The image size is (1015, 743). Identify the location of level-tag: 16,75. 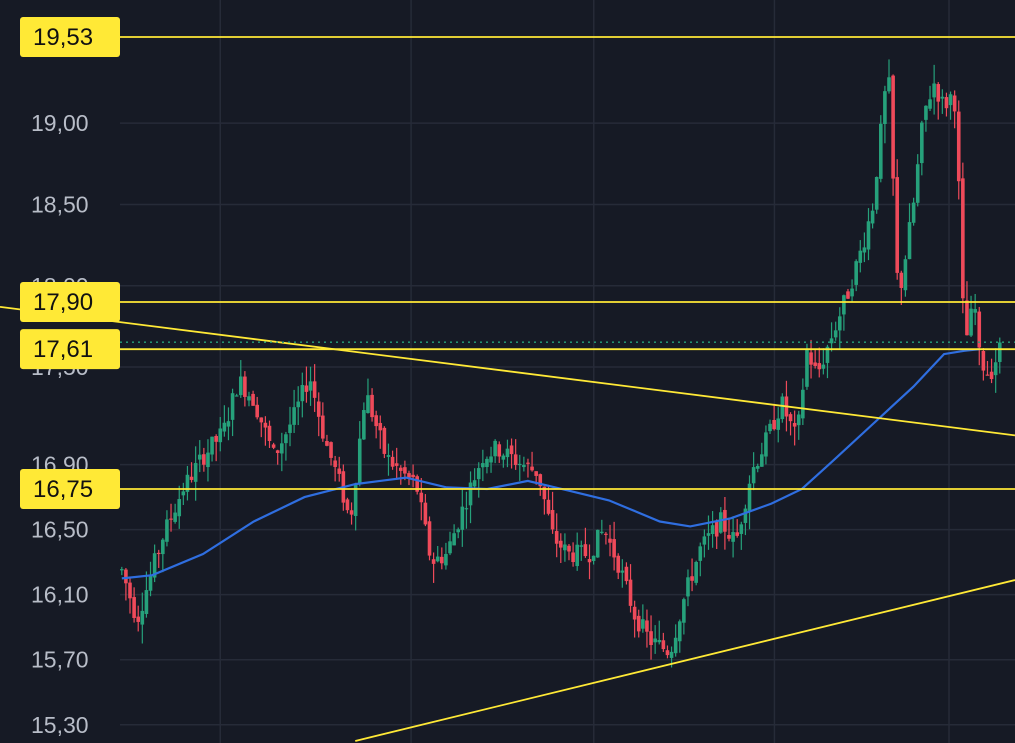
(70, 489).